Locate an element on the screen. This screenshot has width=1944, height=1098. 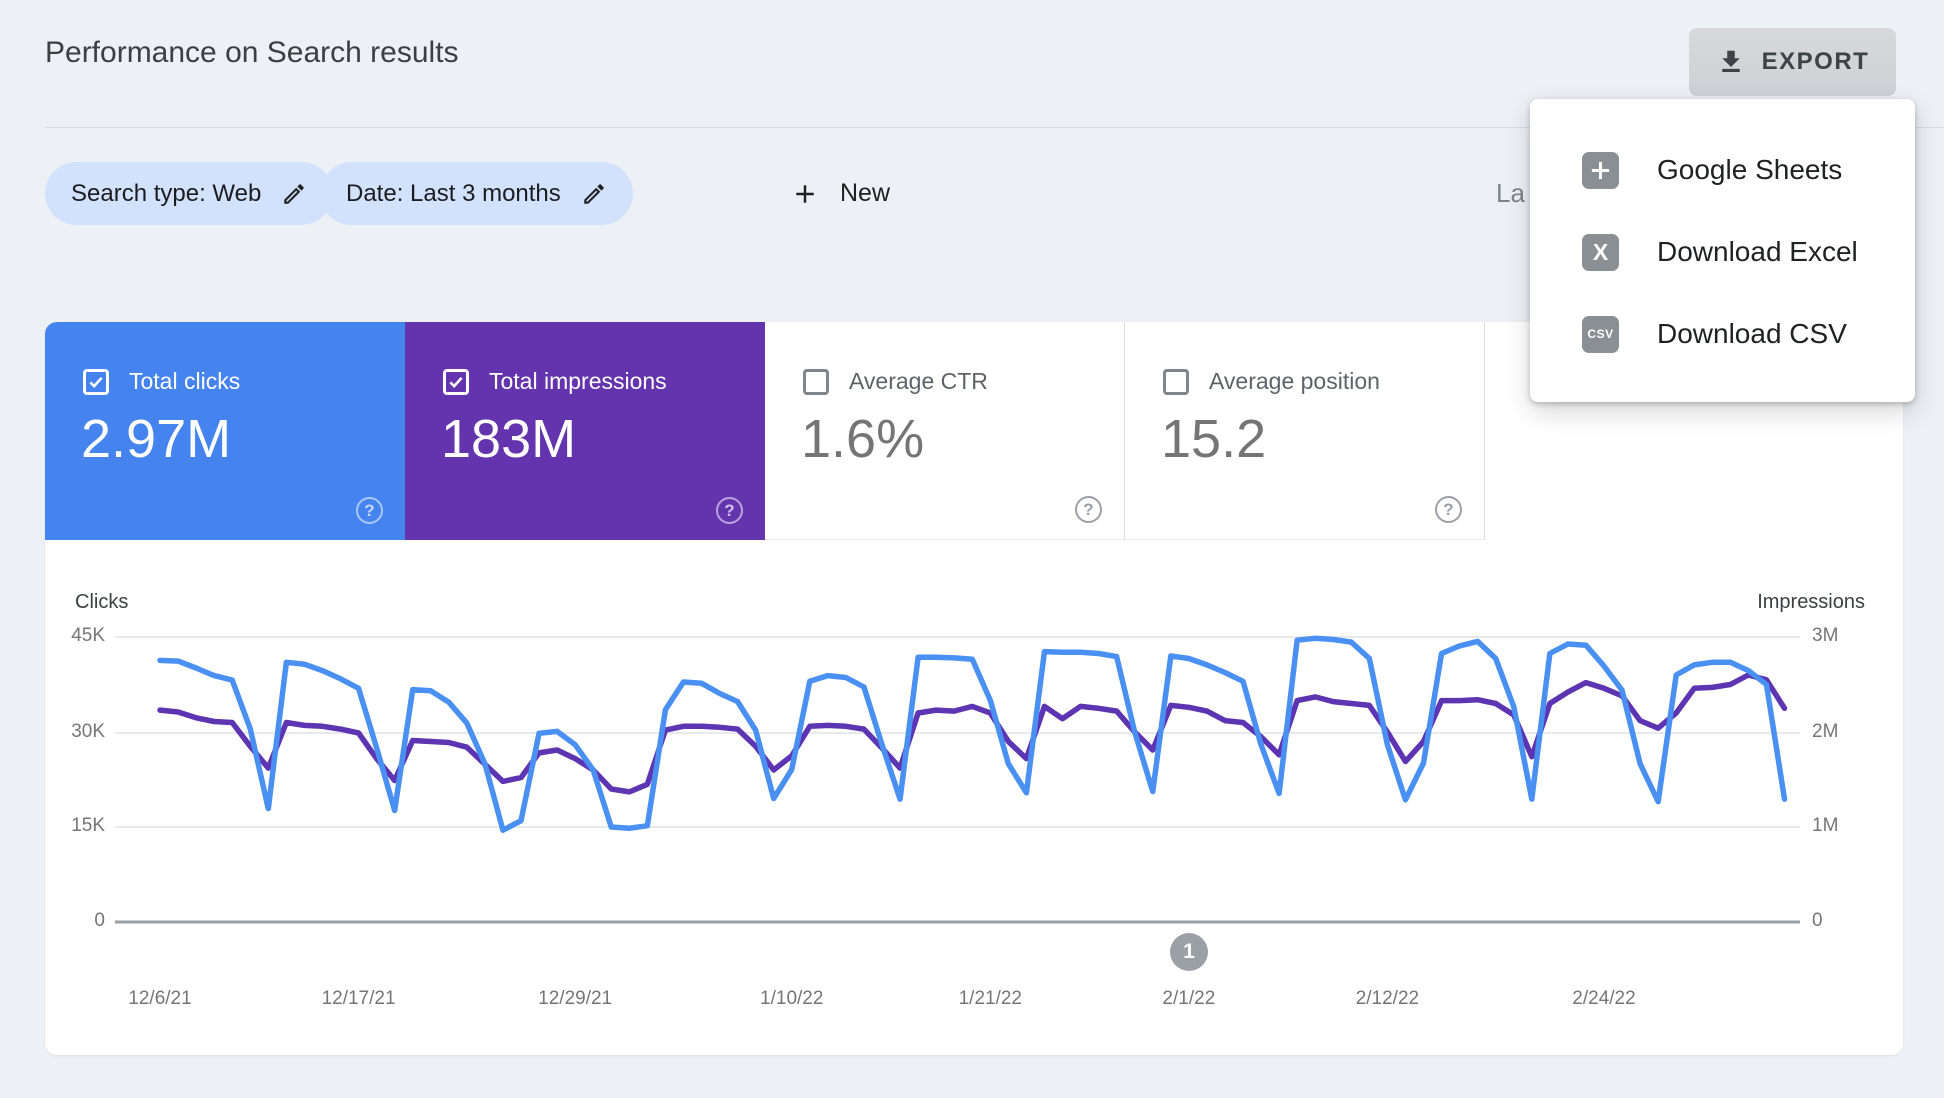
x-axis-label: 2/24/22 is located at coordinates (1604, 998).